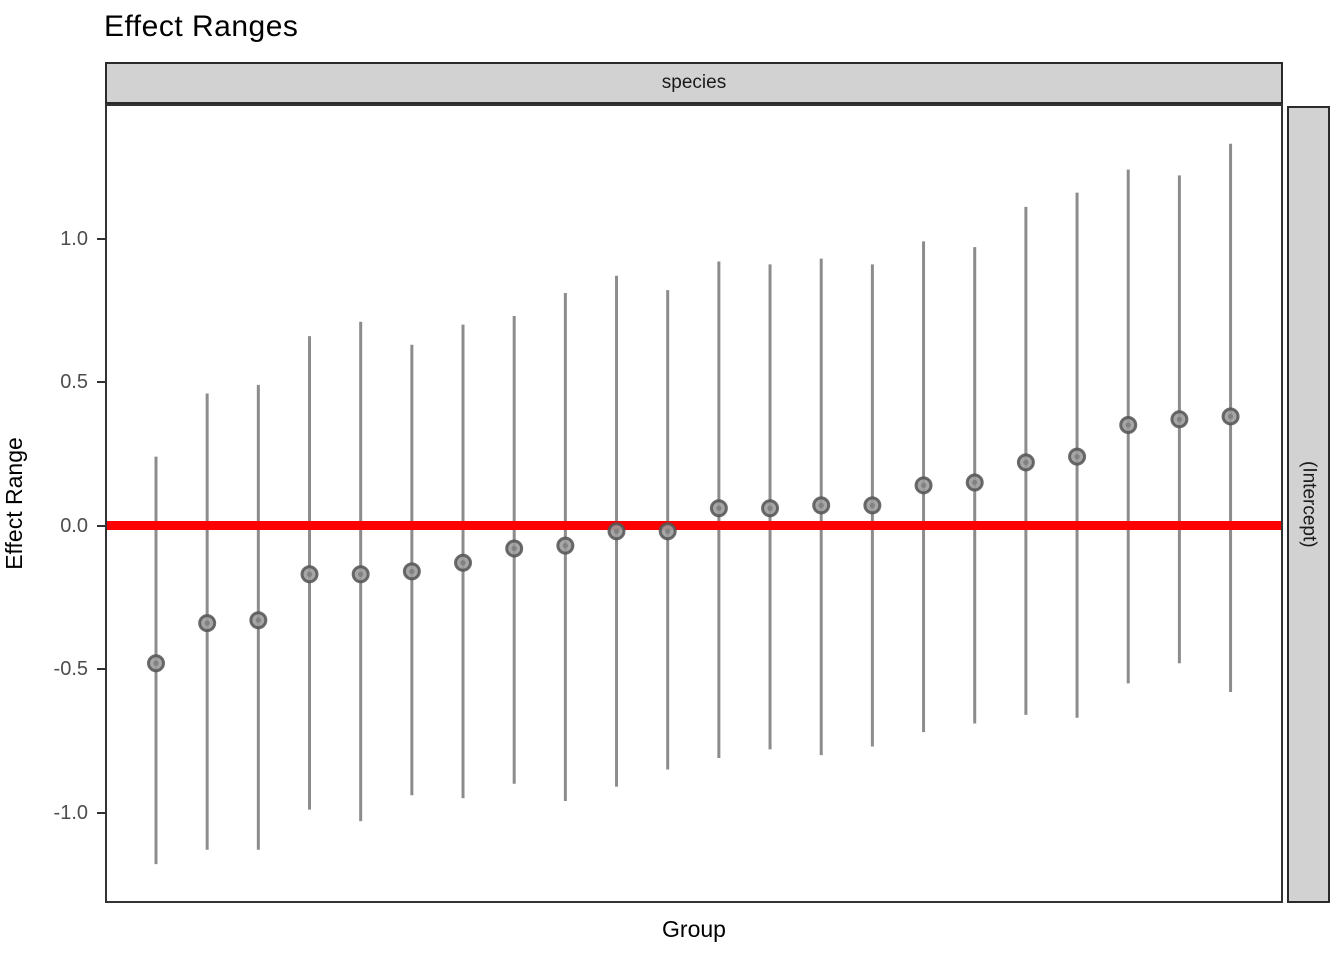  Describe the element at coordinates (52, 480) in the screenshot. I see `y-axis: 1.0 0.5 0.0 -0.5 -1.0` at that location.